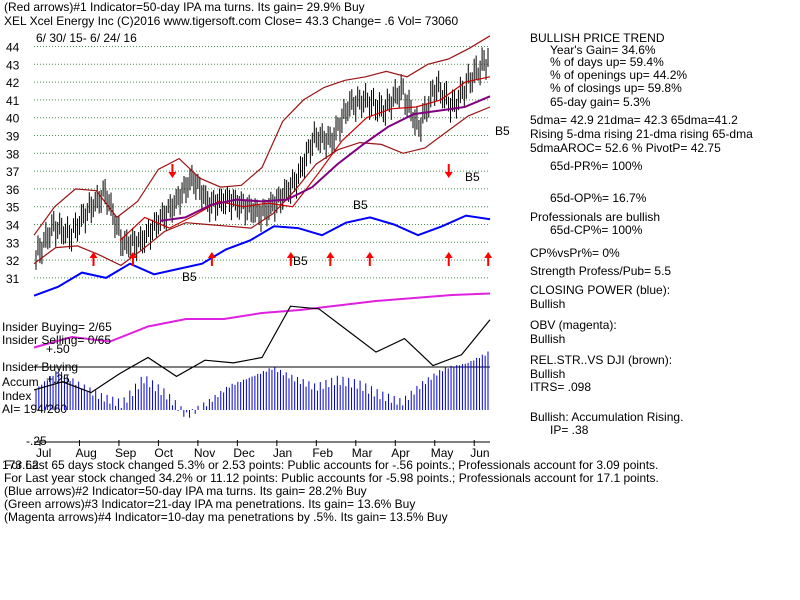  I want to click on x-tick-label: Feb, so click(322, 453).